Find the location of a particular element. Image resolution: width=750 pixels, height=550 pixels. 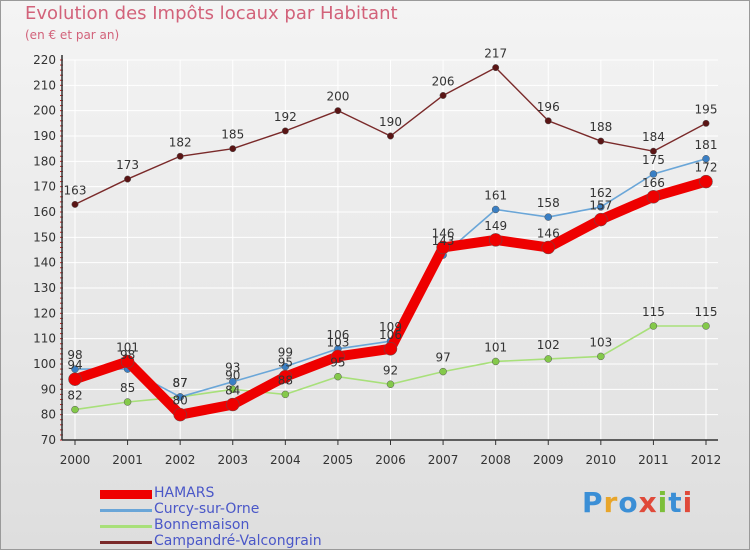

data-label-bonnemaison: 85 is located at coordinates (127, 388).